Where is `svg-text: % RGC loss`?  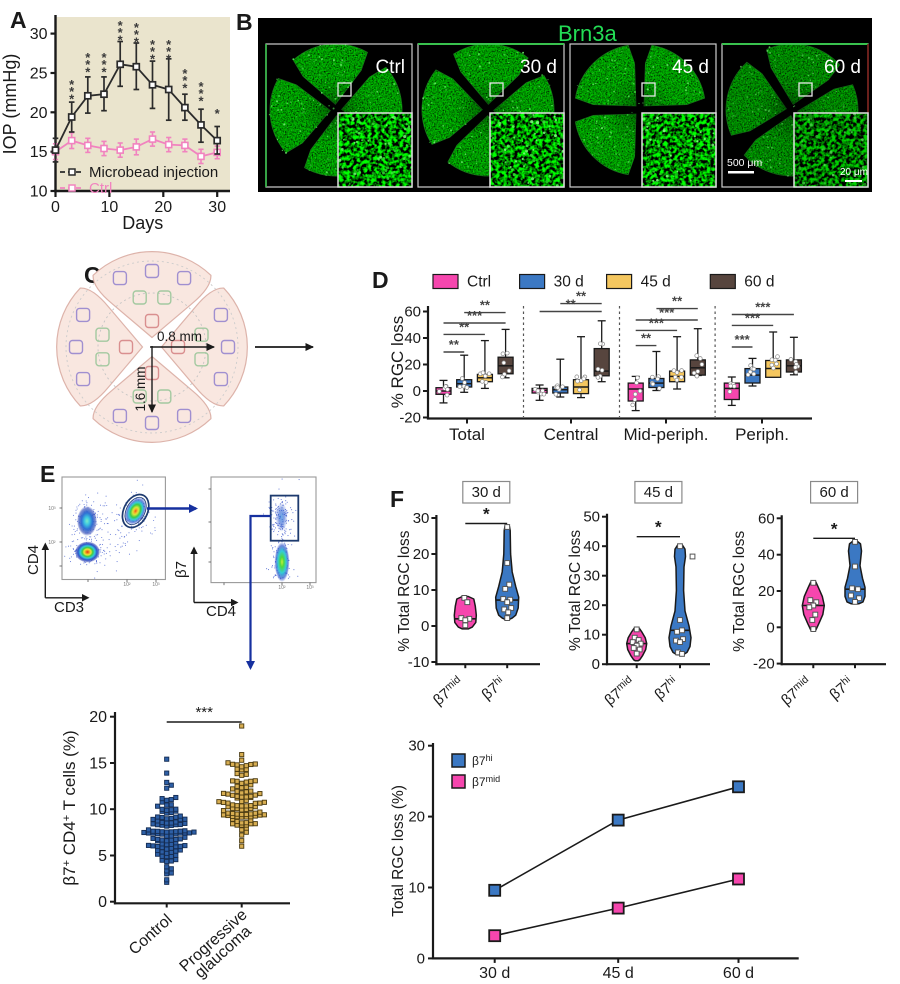 svg-text: % RGC loss is located at coordinates (397, 362).